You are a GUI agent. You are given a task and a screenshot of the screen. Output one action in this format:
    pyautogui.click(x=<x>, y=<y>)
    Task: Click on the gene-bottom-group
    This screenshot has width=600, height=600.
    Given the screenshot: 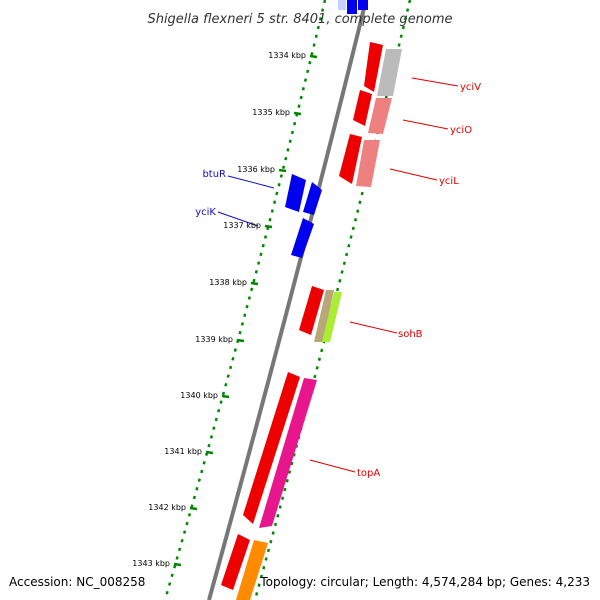 What is the action you would take?
    pyautogui.click(x=244, y=567)
    